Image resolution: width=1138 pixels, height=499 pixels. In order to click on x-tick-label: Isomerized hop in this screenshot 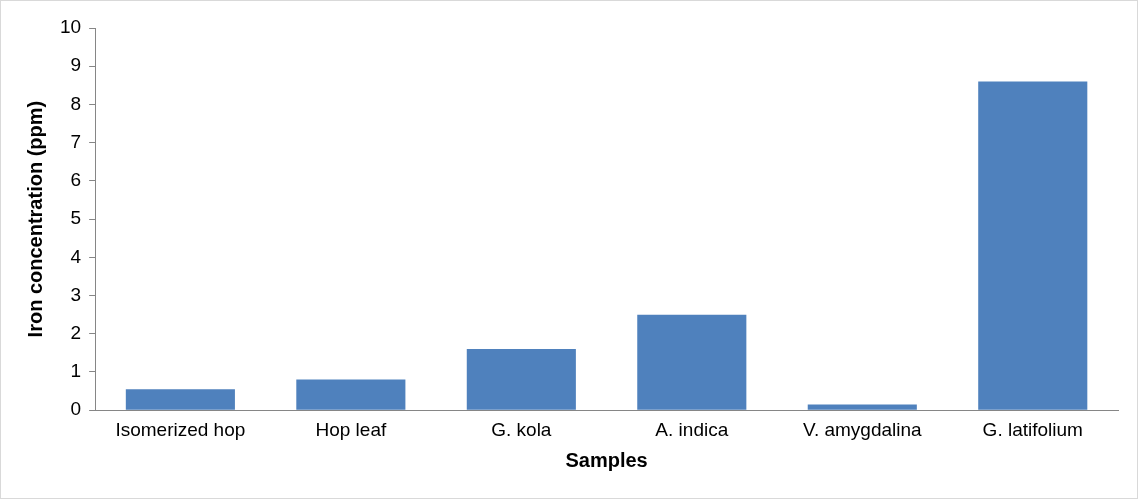, I will do `click(180, 429)`.